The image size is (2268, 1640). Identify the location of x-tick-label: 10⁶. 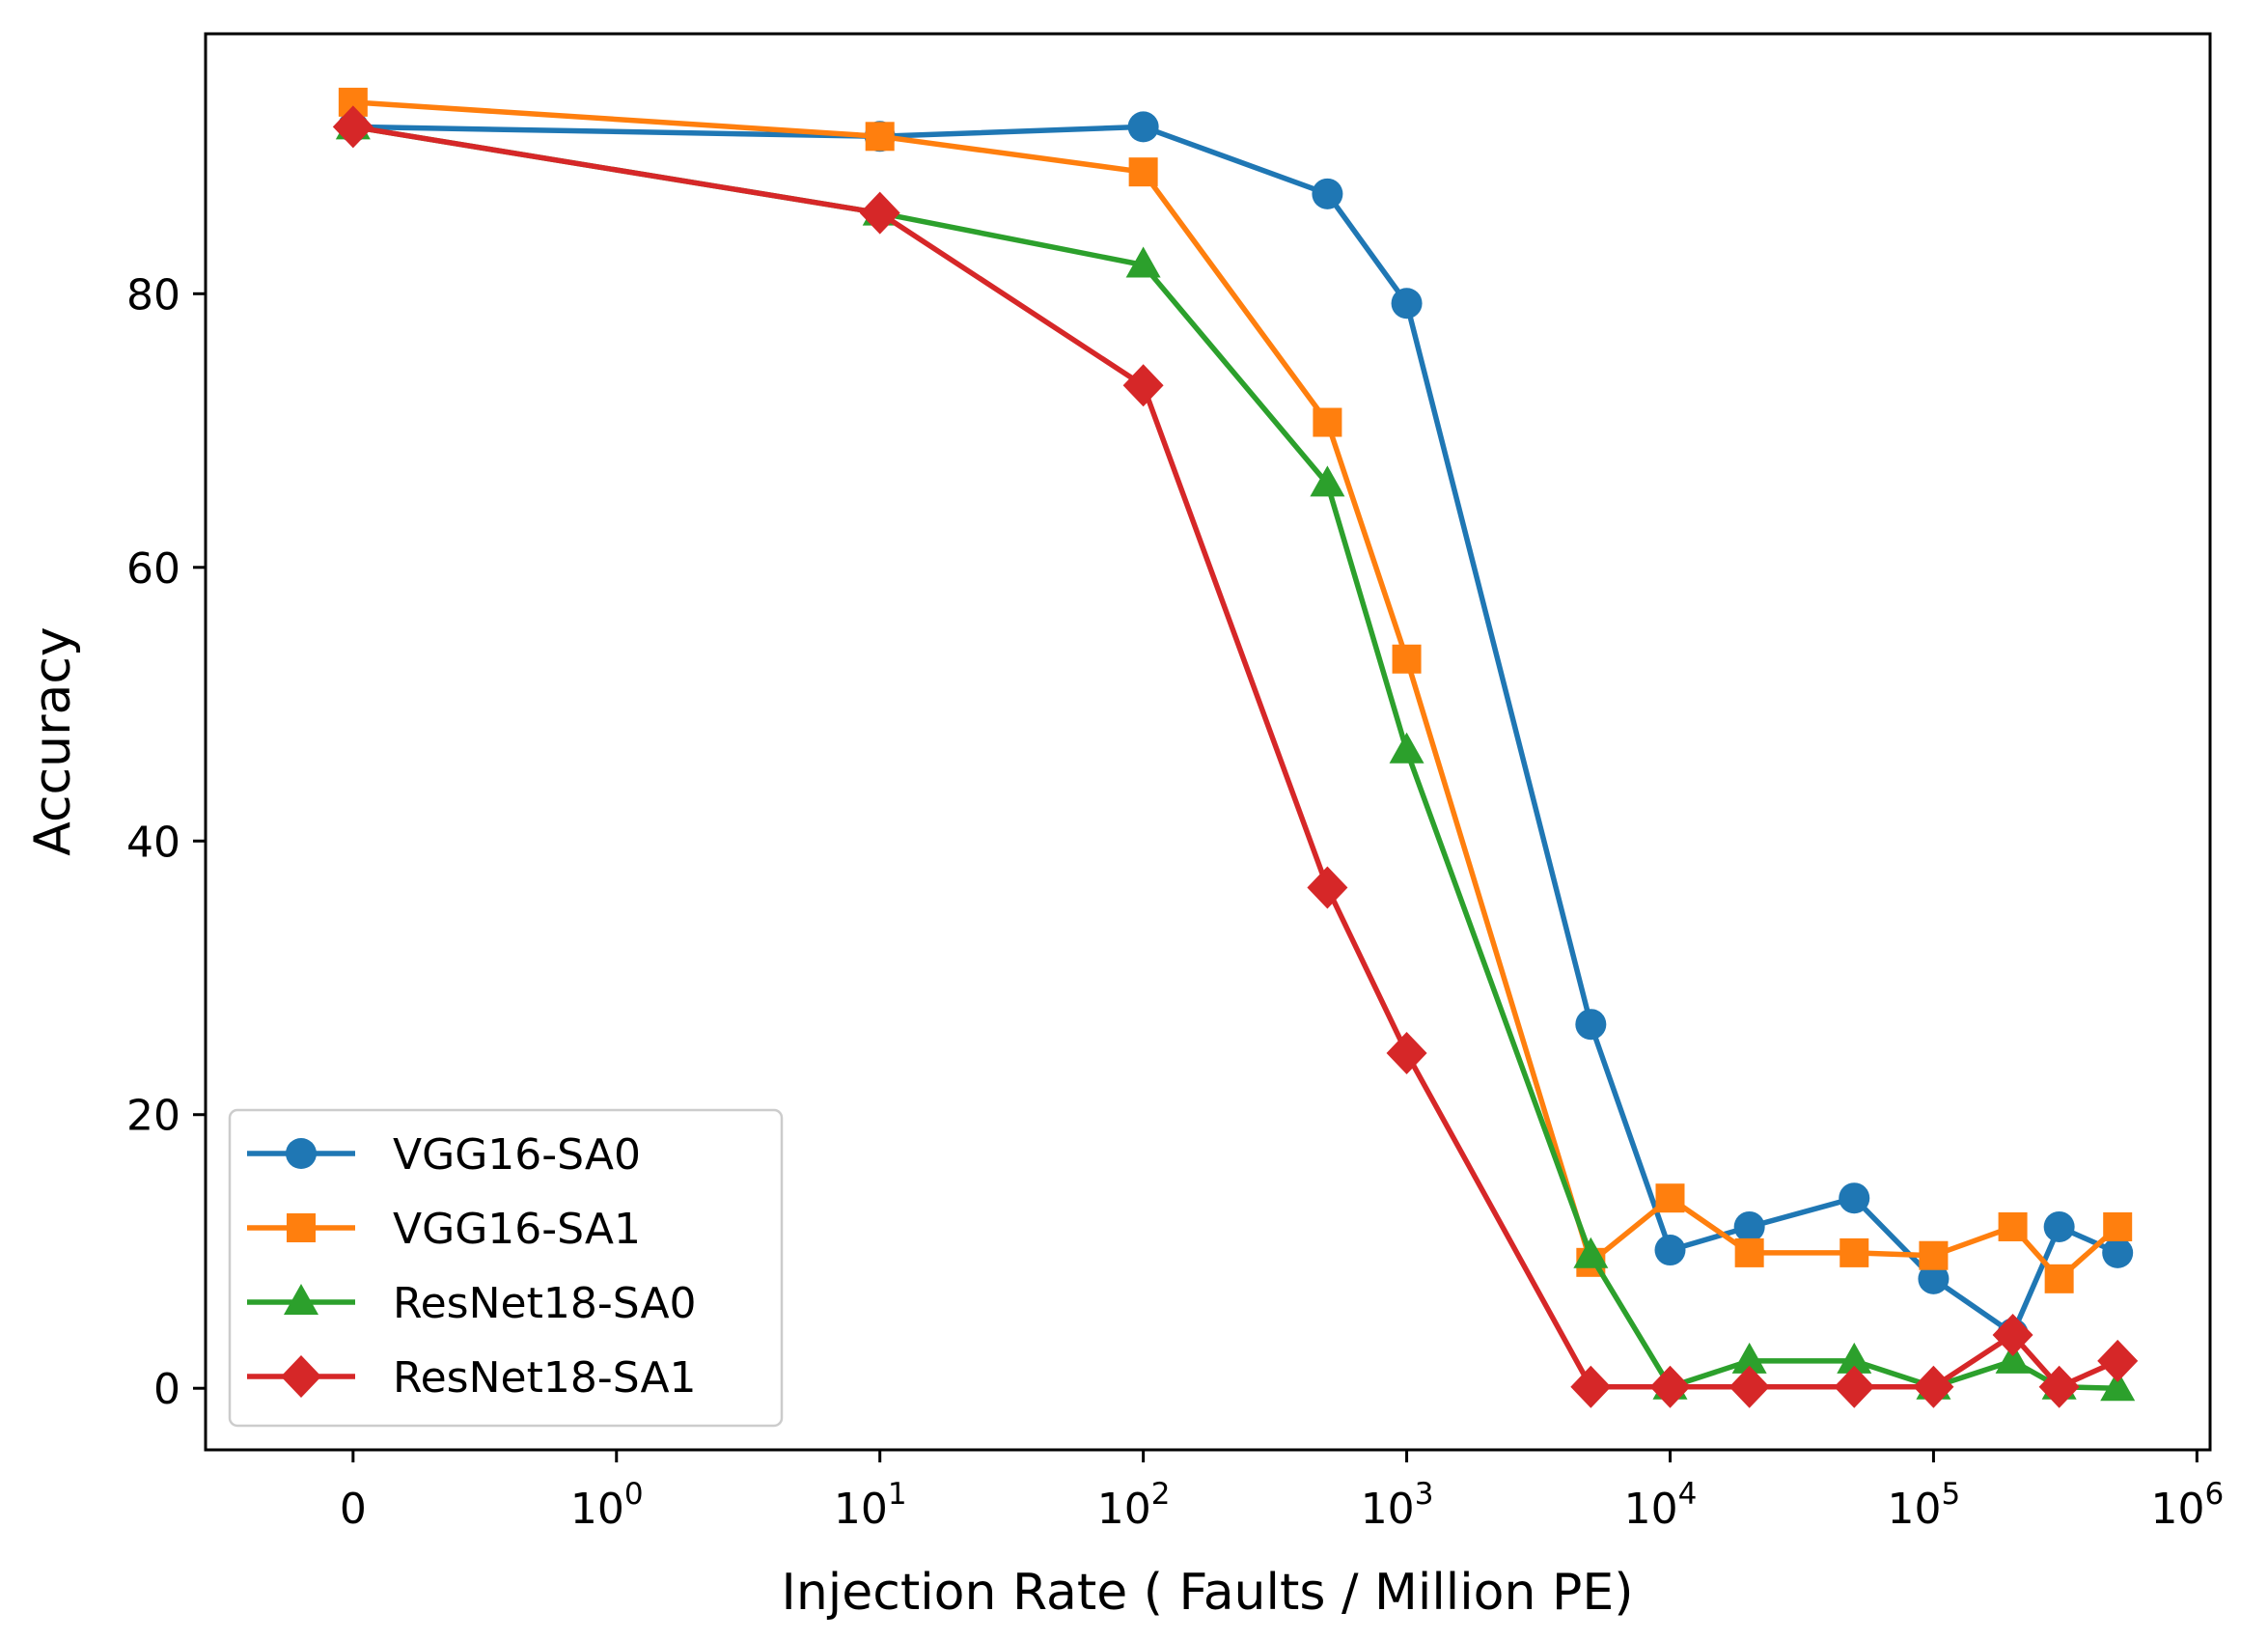
(2187, 1505).